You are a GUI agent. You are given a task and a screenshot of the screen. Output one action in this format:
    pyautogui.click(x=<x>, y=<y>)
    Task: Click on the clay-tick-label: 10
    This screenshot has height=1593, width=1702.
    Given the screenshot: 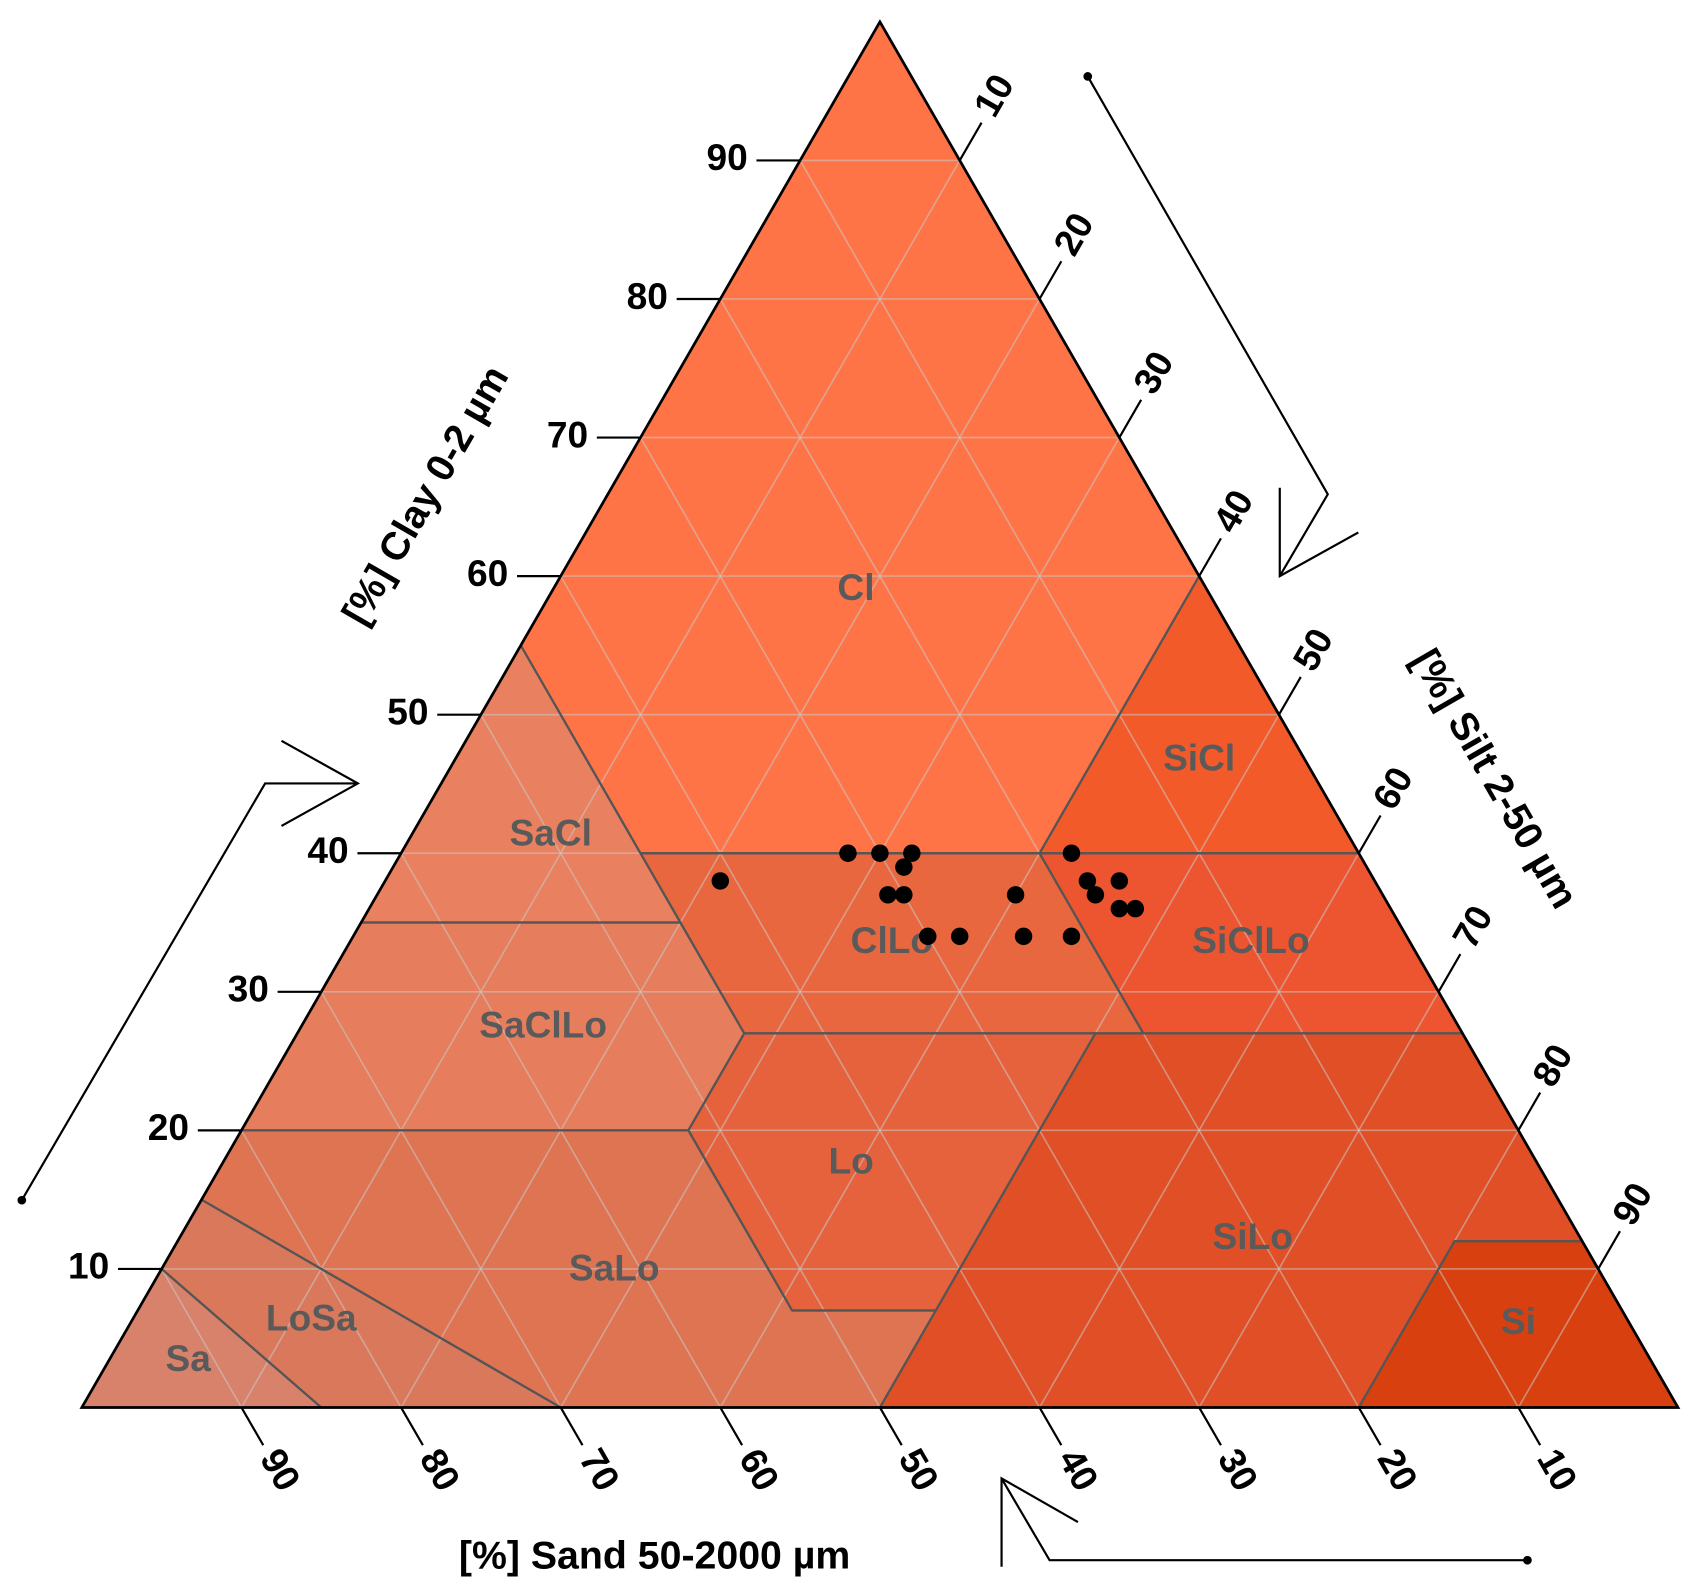 What is the action you would take?
    pyautogui.click(x=88, y=1266)
    